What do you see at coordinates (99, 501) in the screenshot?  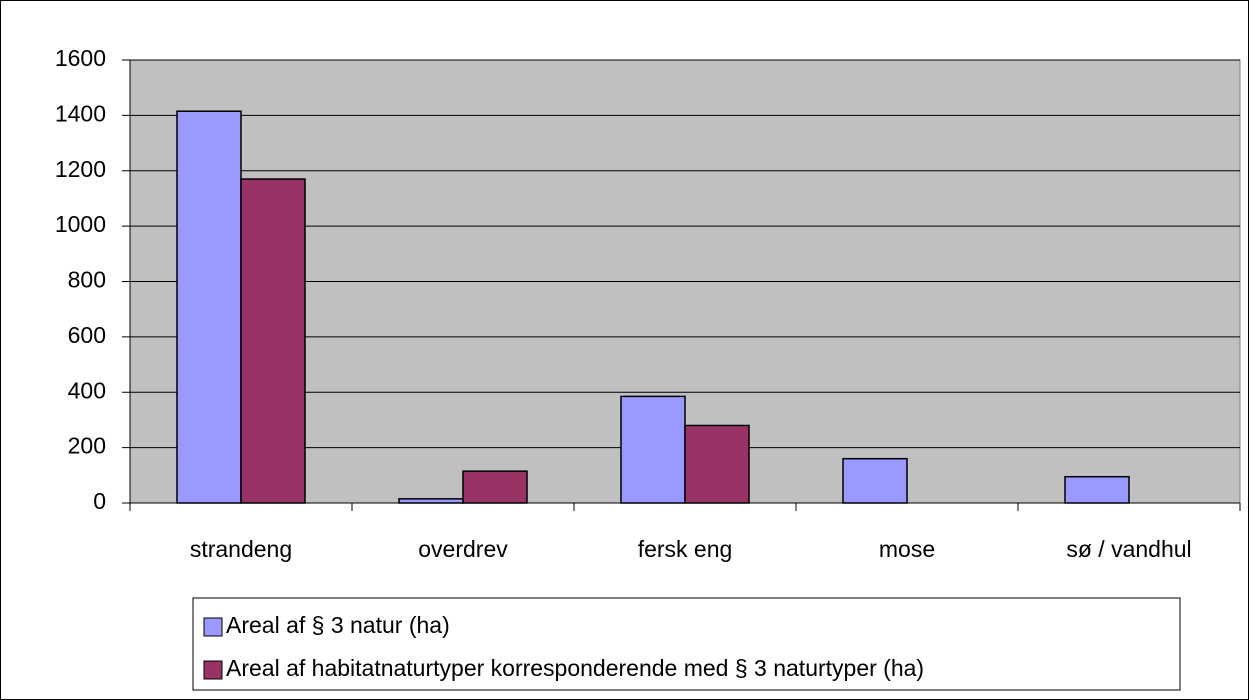 I see `y-tick-label: 0` at bounding box center [99, 501].